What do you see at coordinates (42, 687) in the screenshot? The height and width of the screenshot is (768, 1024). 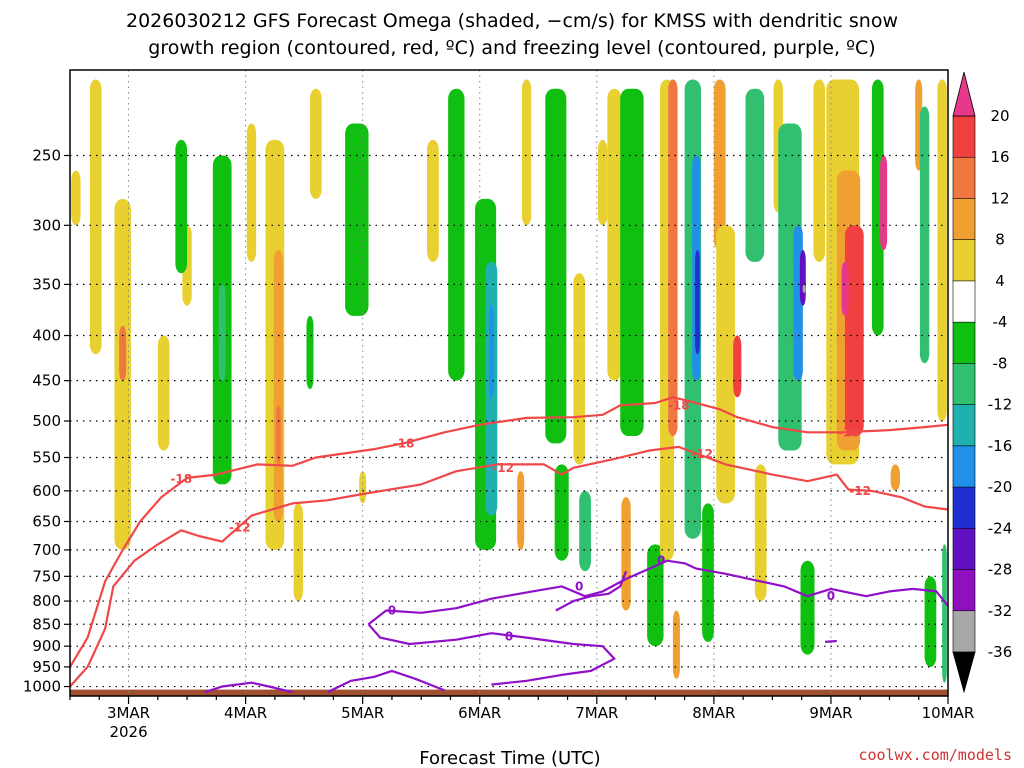 I see `y-tick-label: 1000` at bounding box center [42, 687].